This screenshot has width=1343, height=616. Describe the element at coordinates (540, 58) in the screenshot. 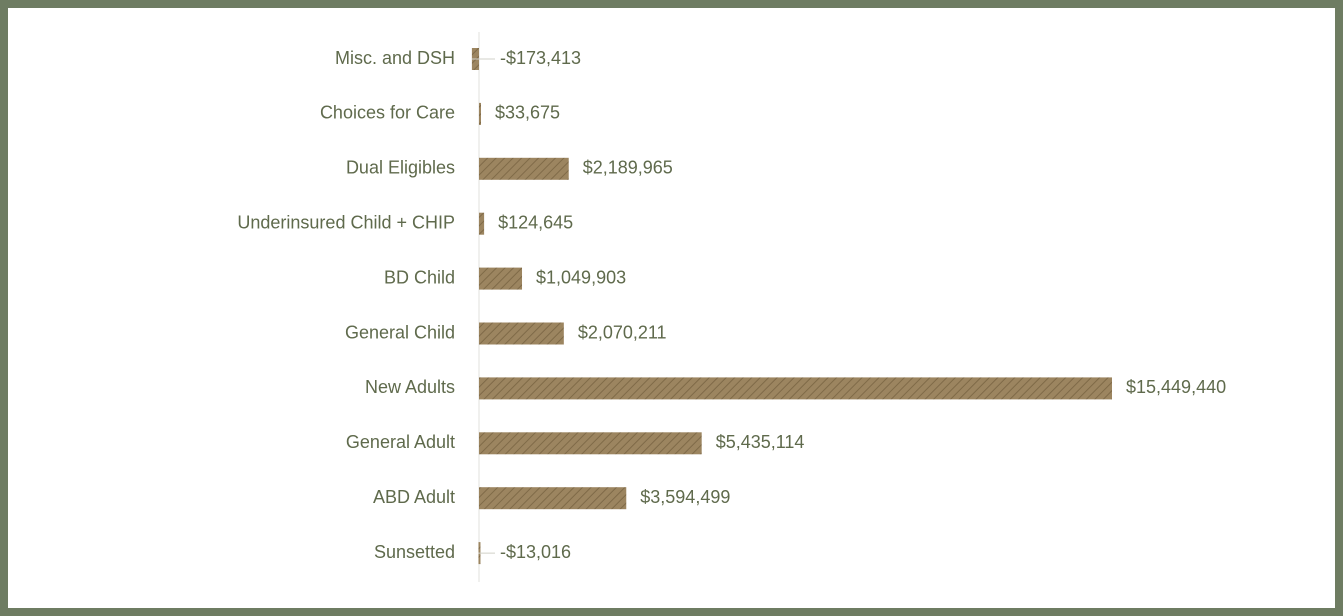

I see `value-label: -$173,413` at that location.